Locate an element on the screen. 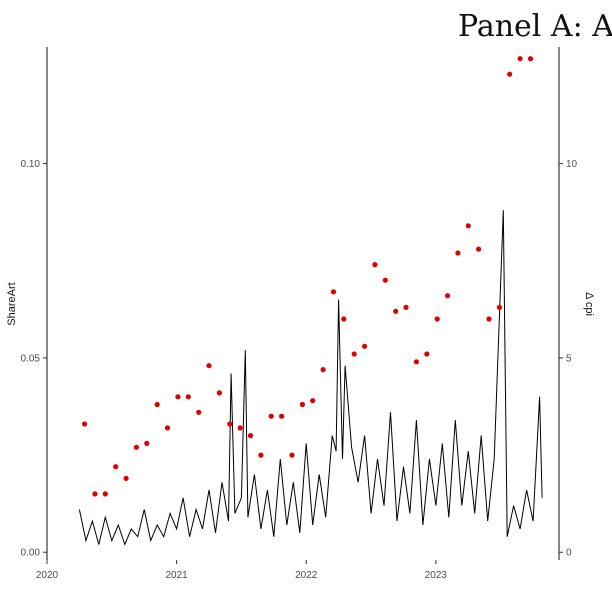 Image resolution: width=612 pixels, height=612 pixels. y-right-tick-label: 0 is located at coordinates (569, 553).